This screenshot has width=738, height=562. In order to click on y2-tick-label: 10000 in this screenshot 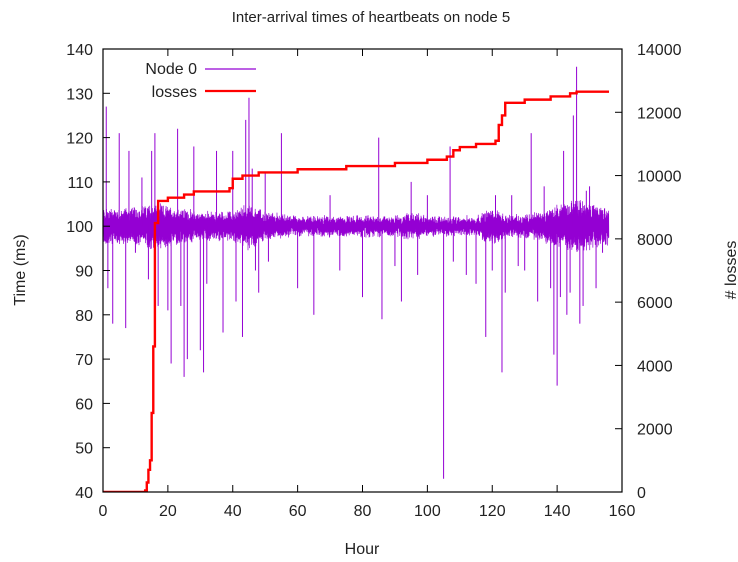, I will do `click(659, 177)`.